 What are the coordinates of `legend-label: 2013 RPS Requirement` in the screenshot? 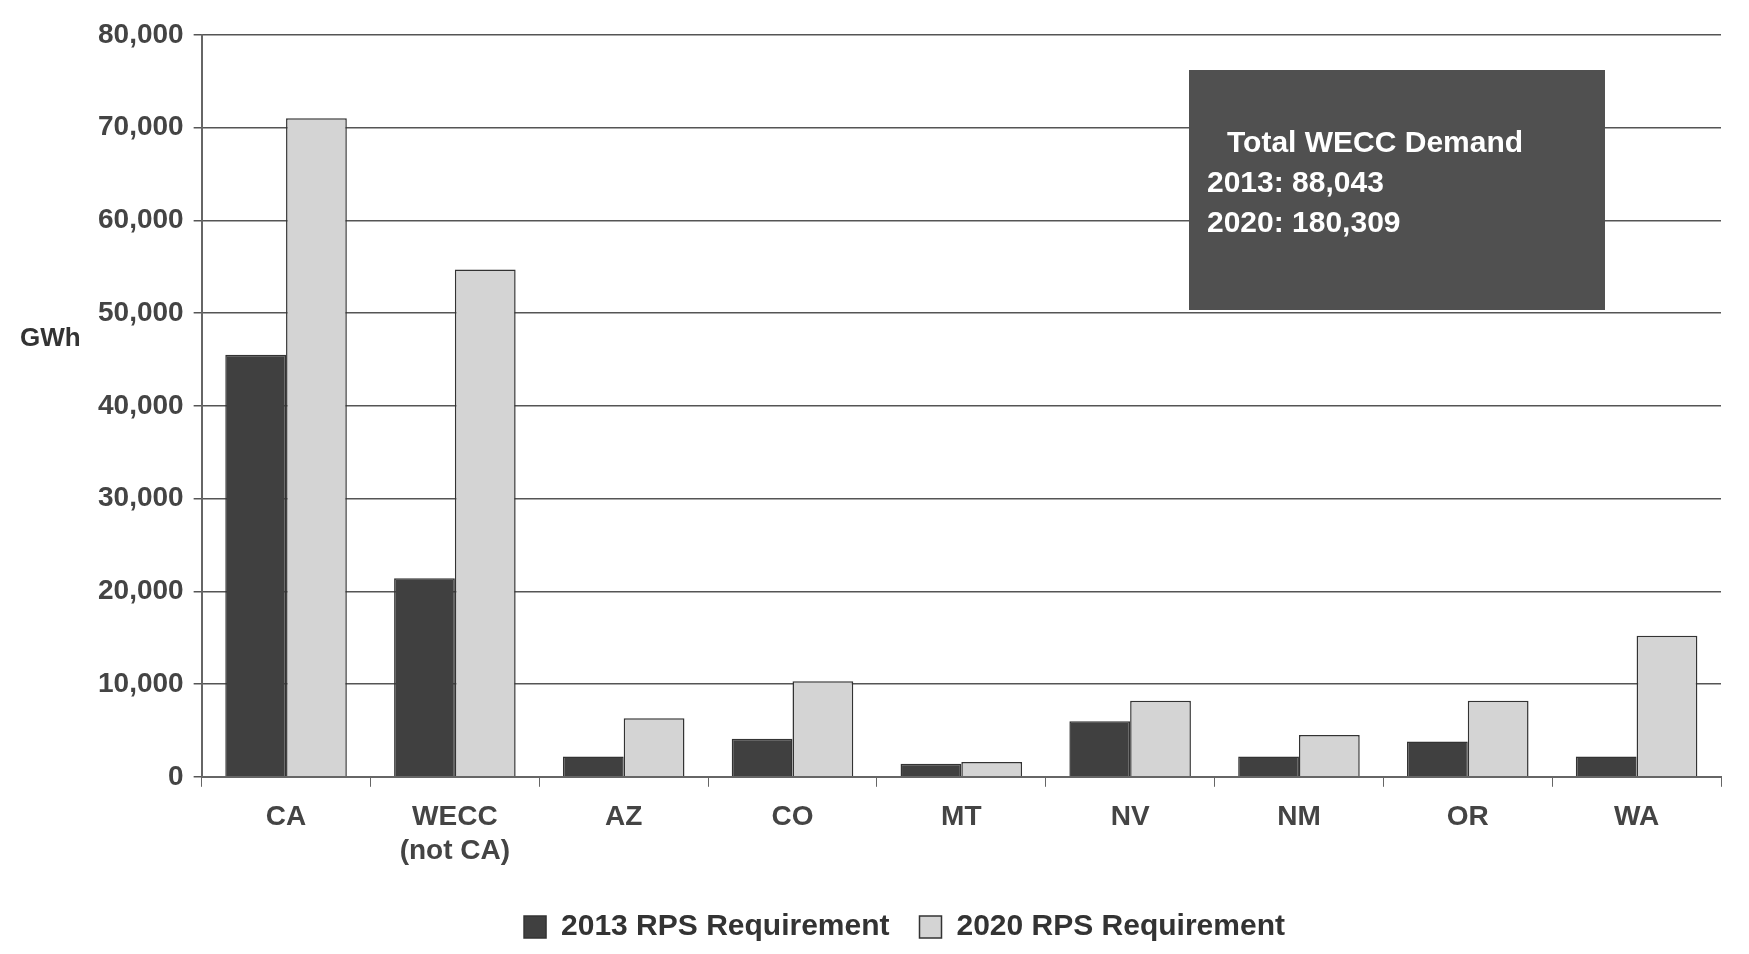 It's located at (725, 925).